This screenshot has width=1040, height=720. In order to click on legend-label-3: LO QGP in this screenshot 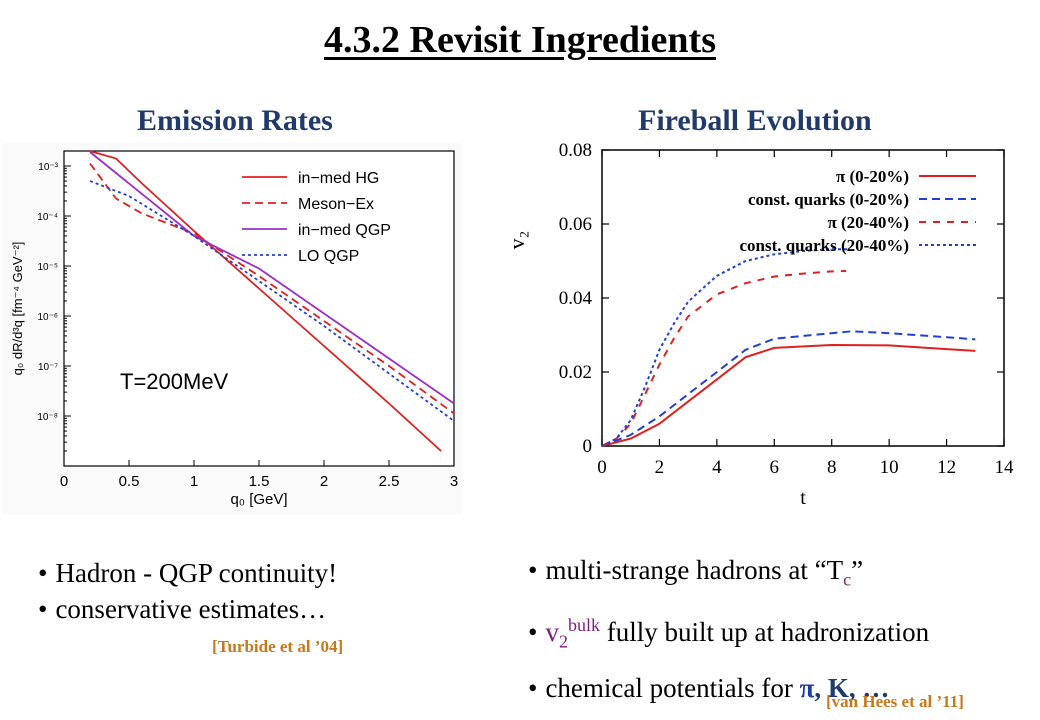, I will do `click(328, 256)`.